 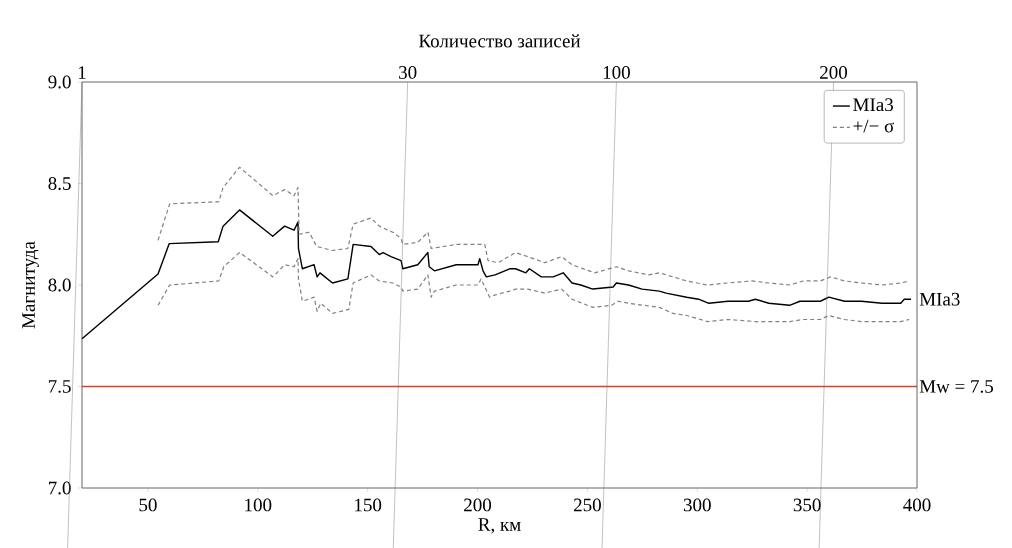 What do you see at coordinates (59, 488) in the screenshot?
I see `y-tick-label: 7.0` at bounding box center [59, 488].